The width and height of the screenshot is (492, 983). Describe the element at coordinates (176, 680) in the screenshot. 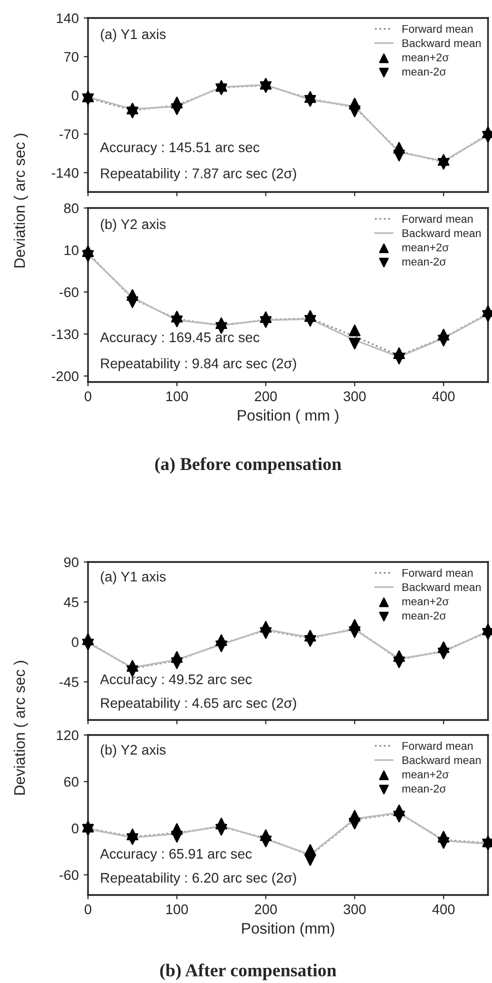

I see `annotation: Accuracy : 49.52 arc sec` at that location.